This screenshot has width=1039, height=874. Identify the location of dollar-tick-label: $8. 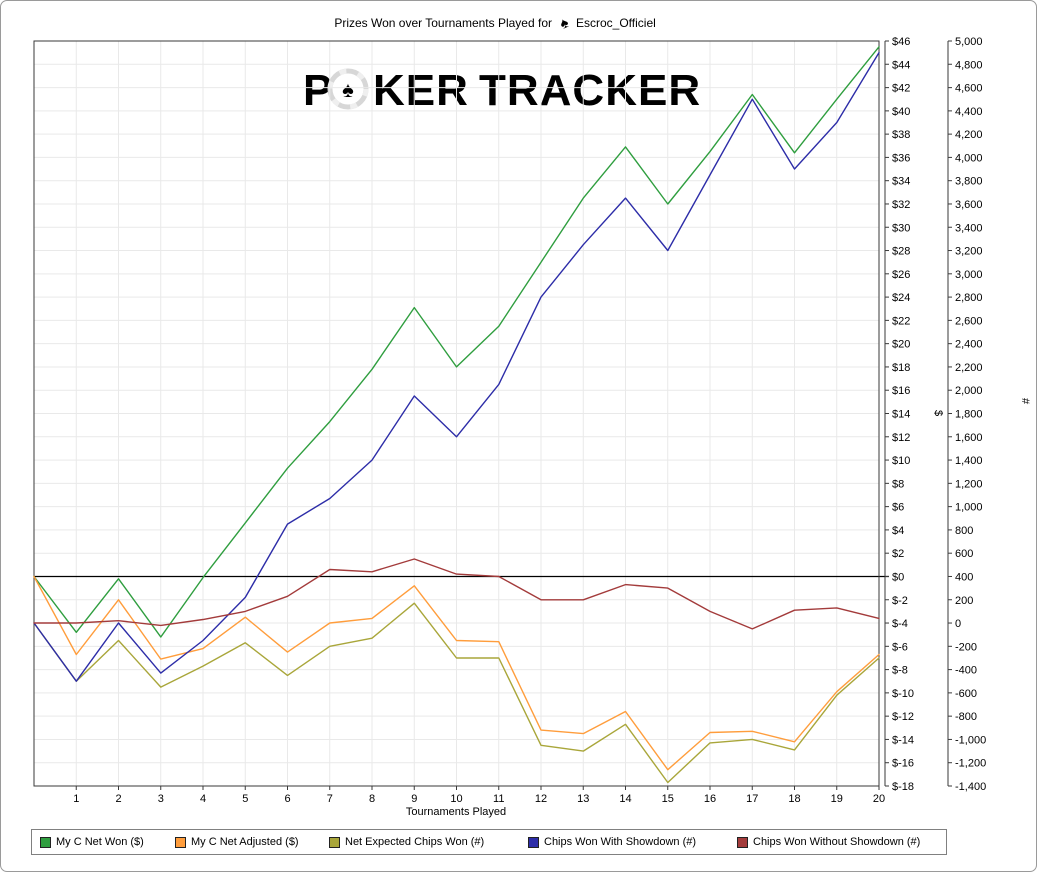
(898, 484).